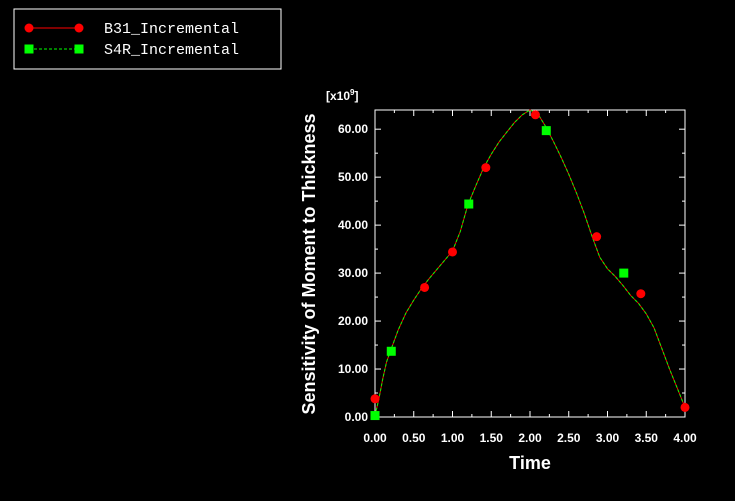 This screenshot has width=735, height=501. Describe the element at coordinates (569, 438) in the screenshot. I see `x-tick-label: 2.50` at that location.